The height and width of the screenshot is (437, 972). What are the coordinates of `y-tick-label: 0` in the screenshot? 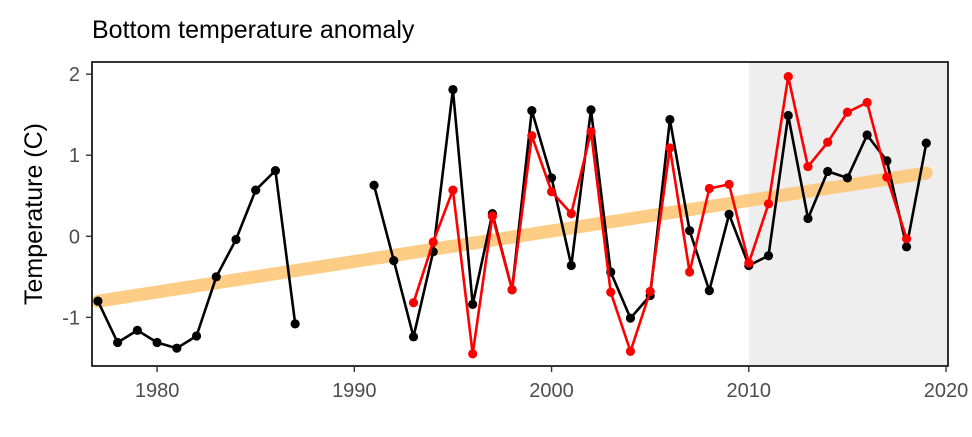 It's located at (74, 237).